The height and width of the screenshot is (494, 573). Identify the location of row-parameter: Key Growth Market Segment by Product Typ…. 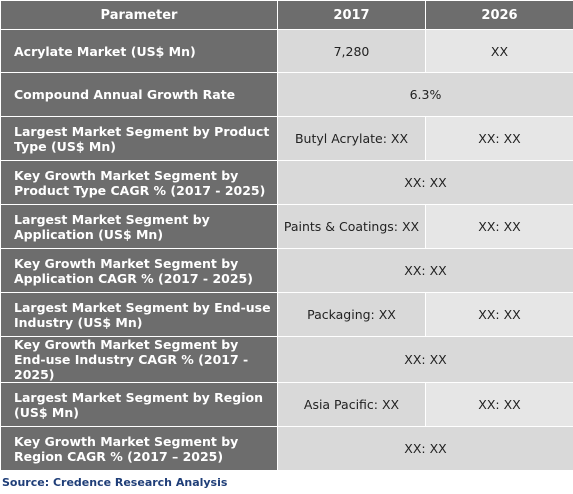
(139, 182).